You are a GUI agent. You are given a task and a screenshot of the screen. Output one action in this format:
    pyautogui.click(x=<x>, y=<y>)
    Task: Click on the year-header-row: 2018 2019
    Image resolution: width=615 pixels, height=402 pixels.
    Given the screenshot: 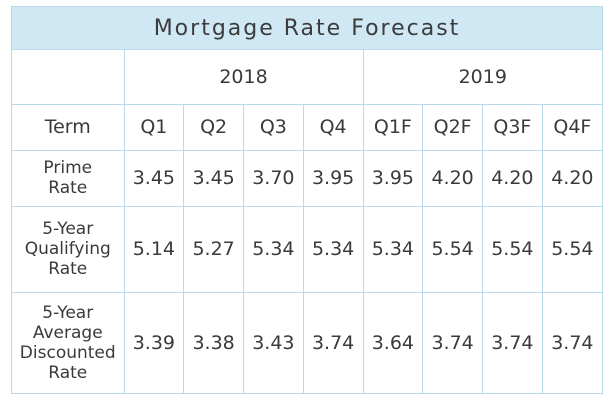 What is the action you would take?
    pyautogui.click(x=307, y=77)
    